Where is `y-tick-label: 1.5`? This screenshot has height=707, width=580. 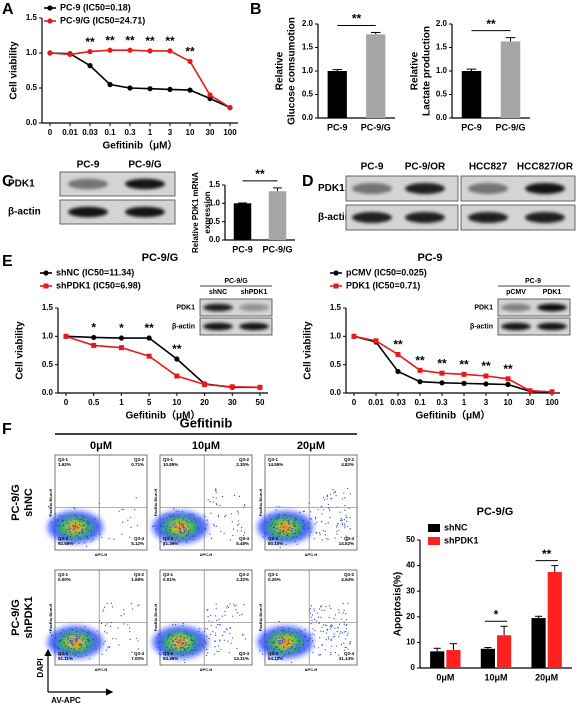
y-tick-label: 1.5 is located at coordinates (48, 307).